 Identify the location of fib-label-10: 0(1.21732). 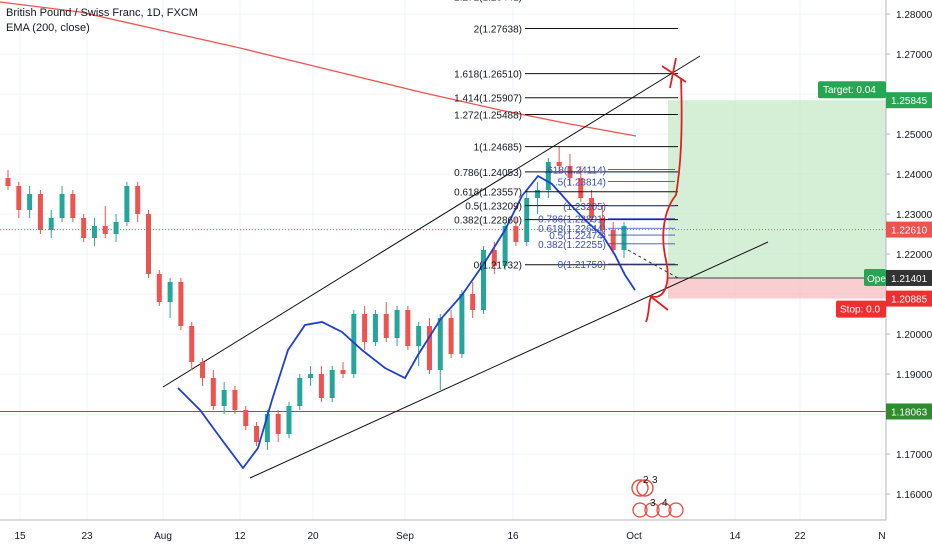
(498, 266).